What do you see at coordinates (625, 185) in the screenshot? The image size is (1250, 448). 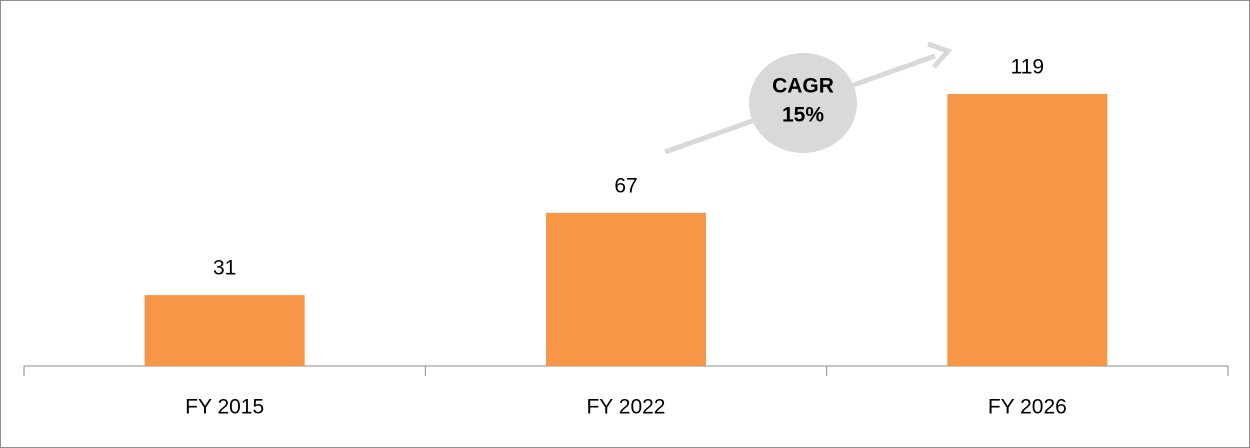 I see `value-label: 67` at bounding box center [625, 185].